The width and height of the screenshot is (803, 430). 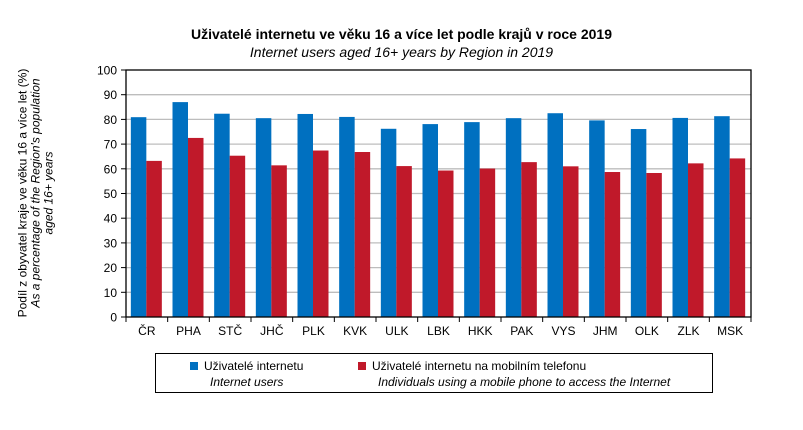 I want to click on x-tick-label: KVK, so click(x=355, y=331).